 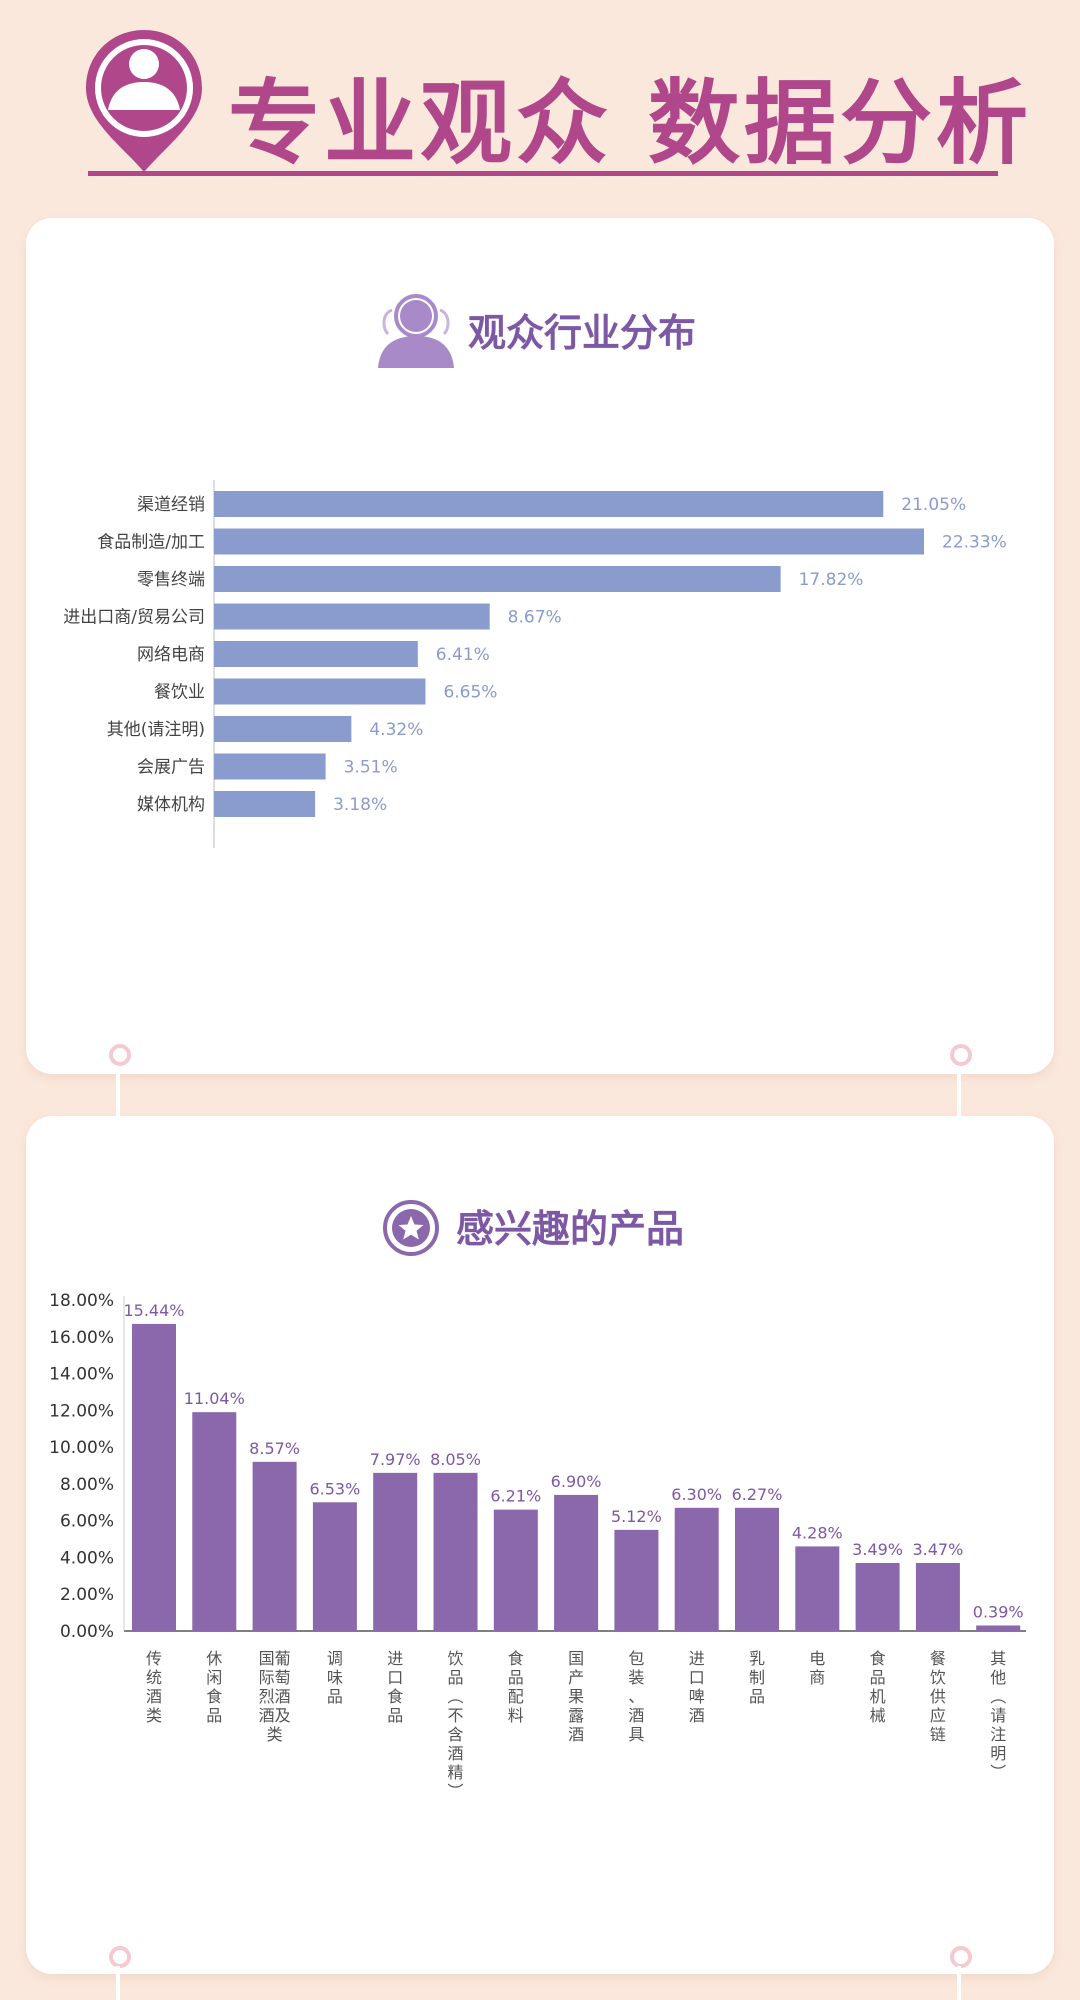 I want to click on x-tick-label: 口, so click(x=395, y=1677).